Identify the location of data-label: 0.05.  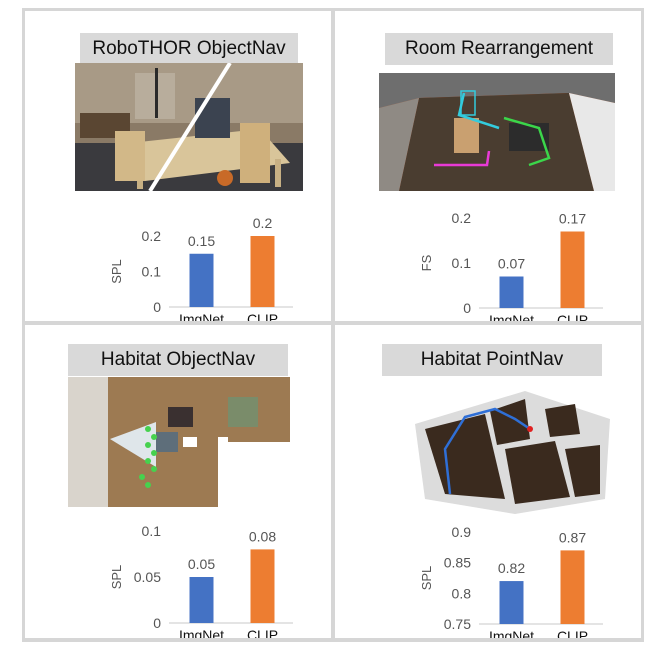
(201, 564).